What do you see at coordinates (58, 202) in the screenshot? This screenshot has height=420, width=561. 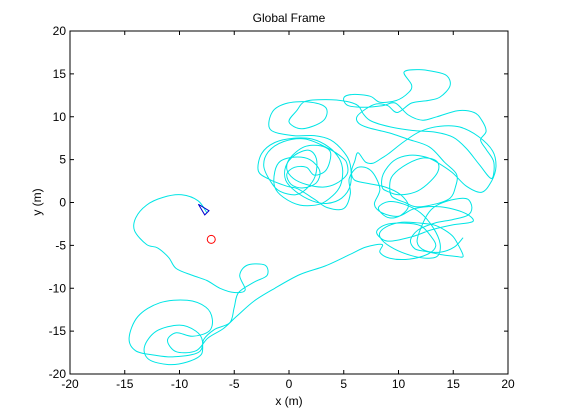 I see `y-tick-labels: -20 -15 -10 -5 0 5 10 15 20` at bounding box center [58, 202].